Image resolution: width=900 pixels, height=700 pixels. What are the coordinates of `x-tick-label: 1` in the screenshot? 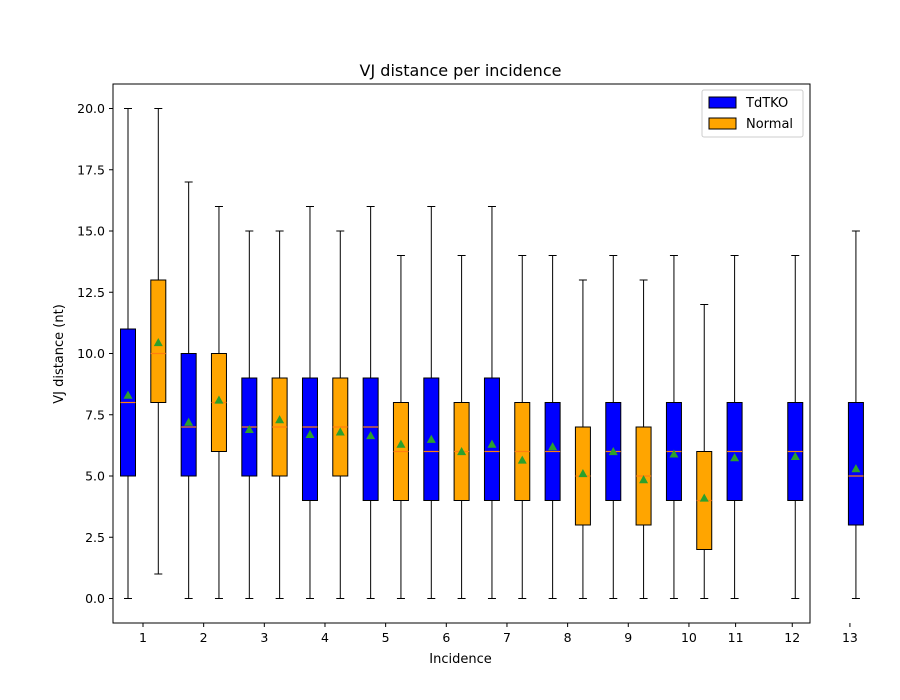 It's located at (143, 637).